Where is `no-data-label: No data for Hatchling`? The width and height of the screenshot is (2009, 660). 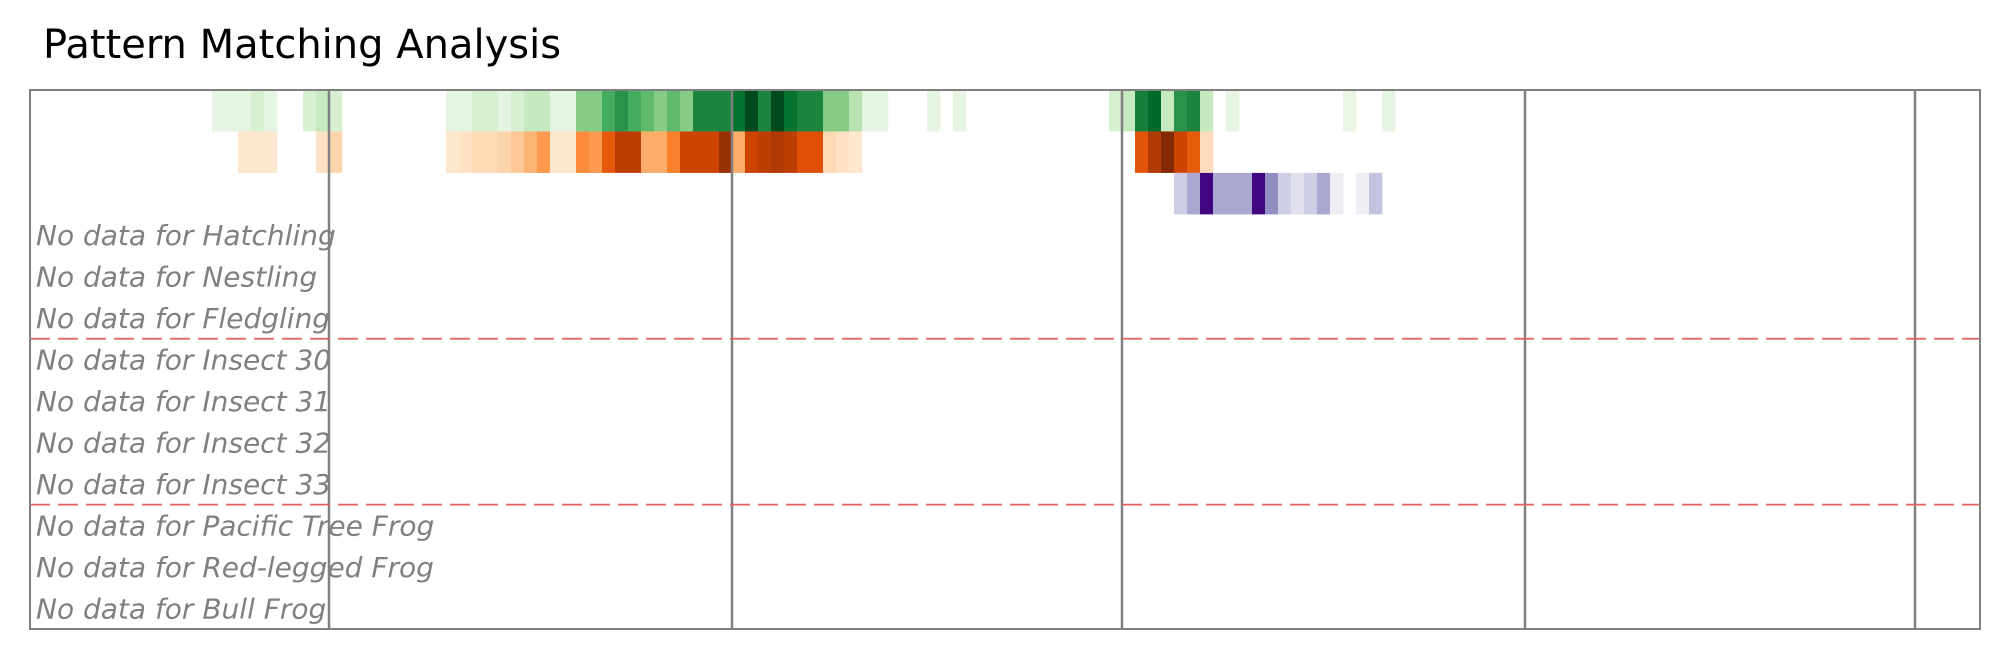
no-data-label: No data for Hatchling is located at coordinates (186, 235).